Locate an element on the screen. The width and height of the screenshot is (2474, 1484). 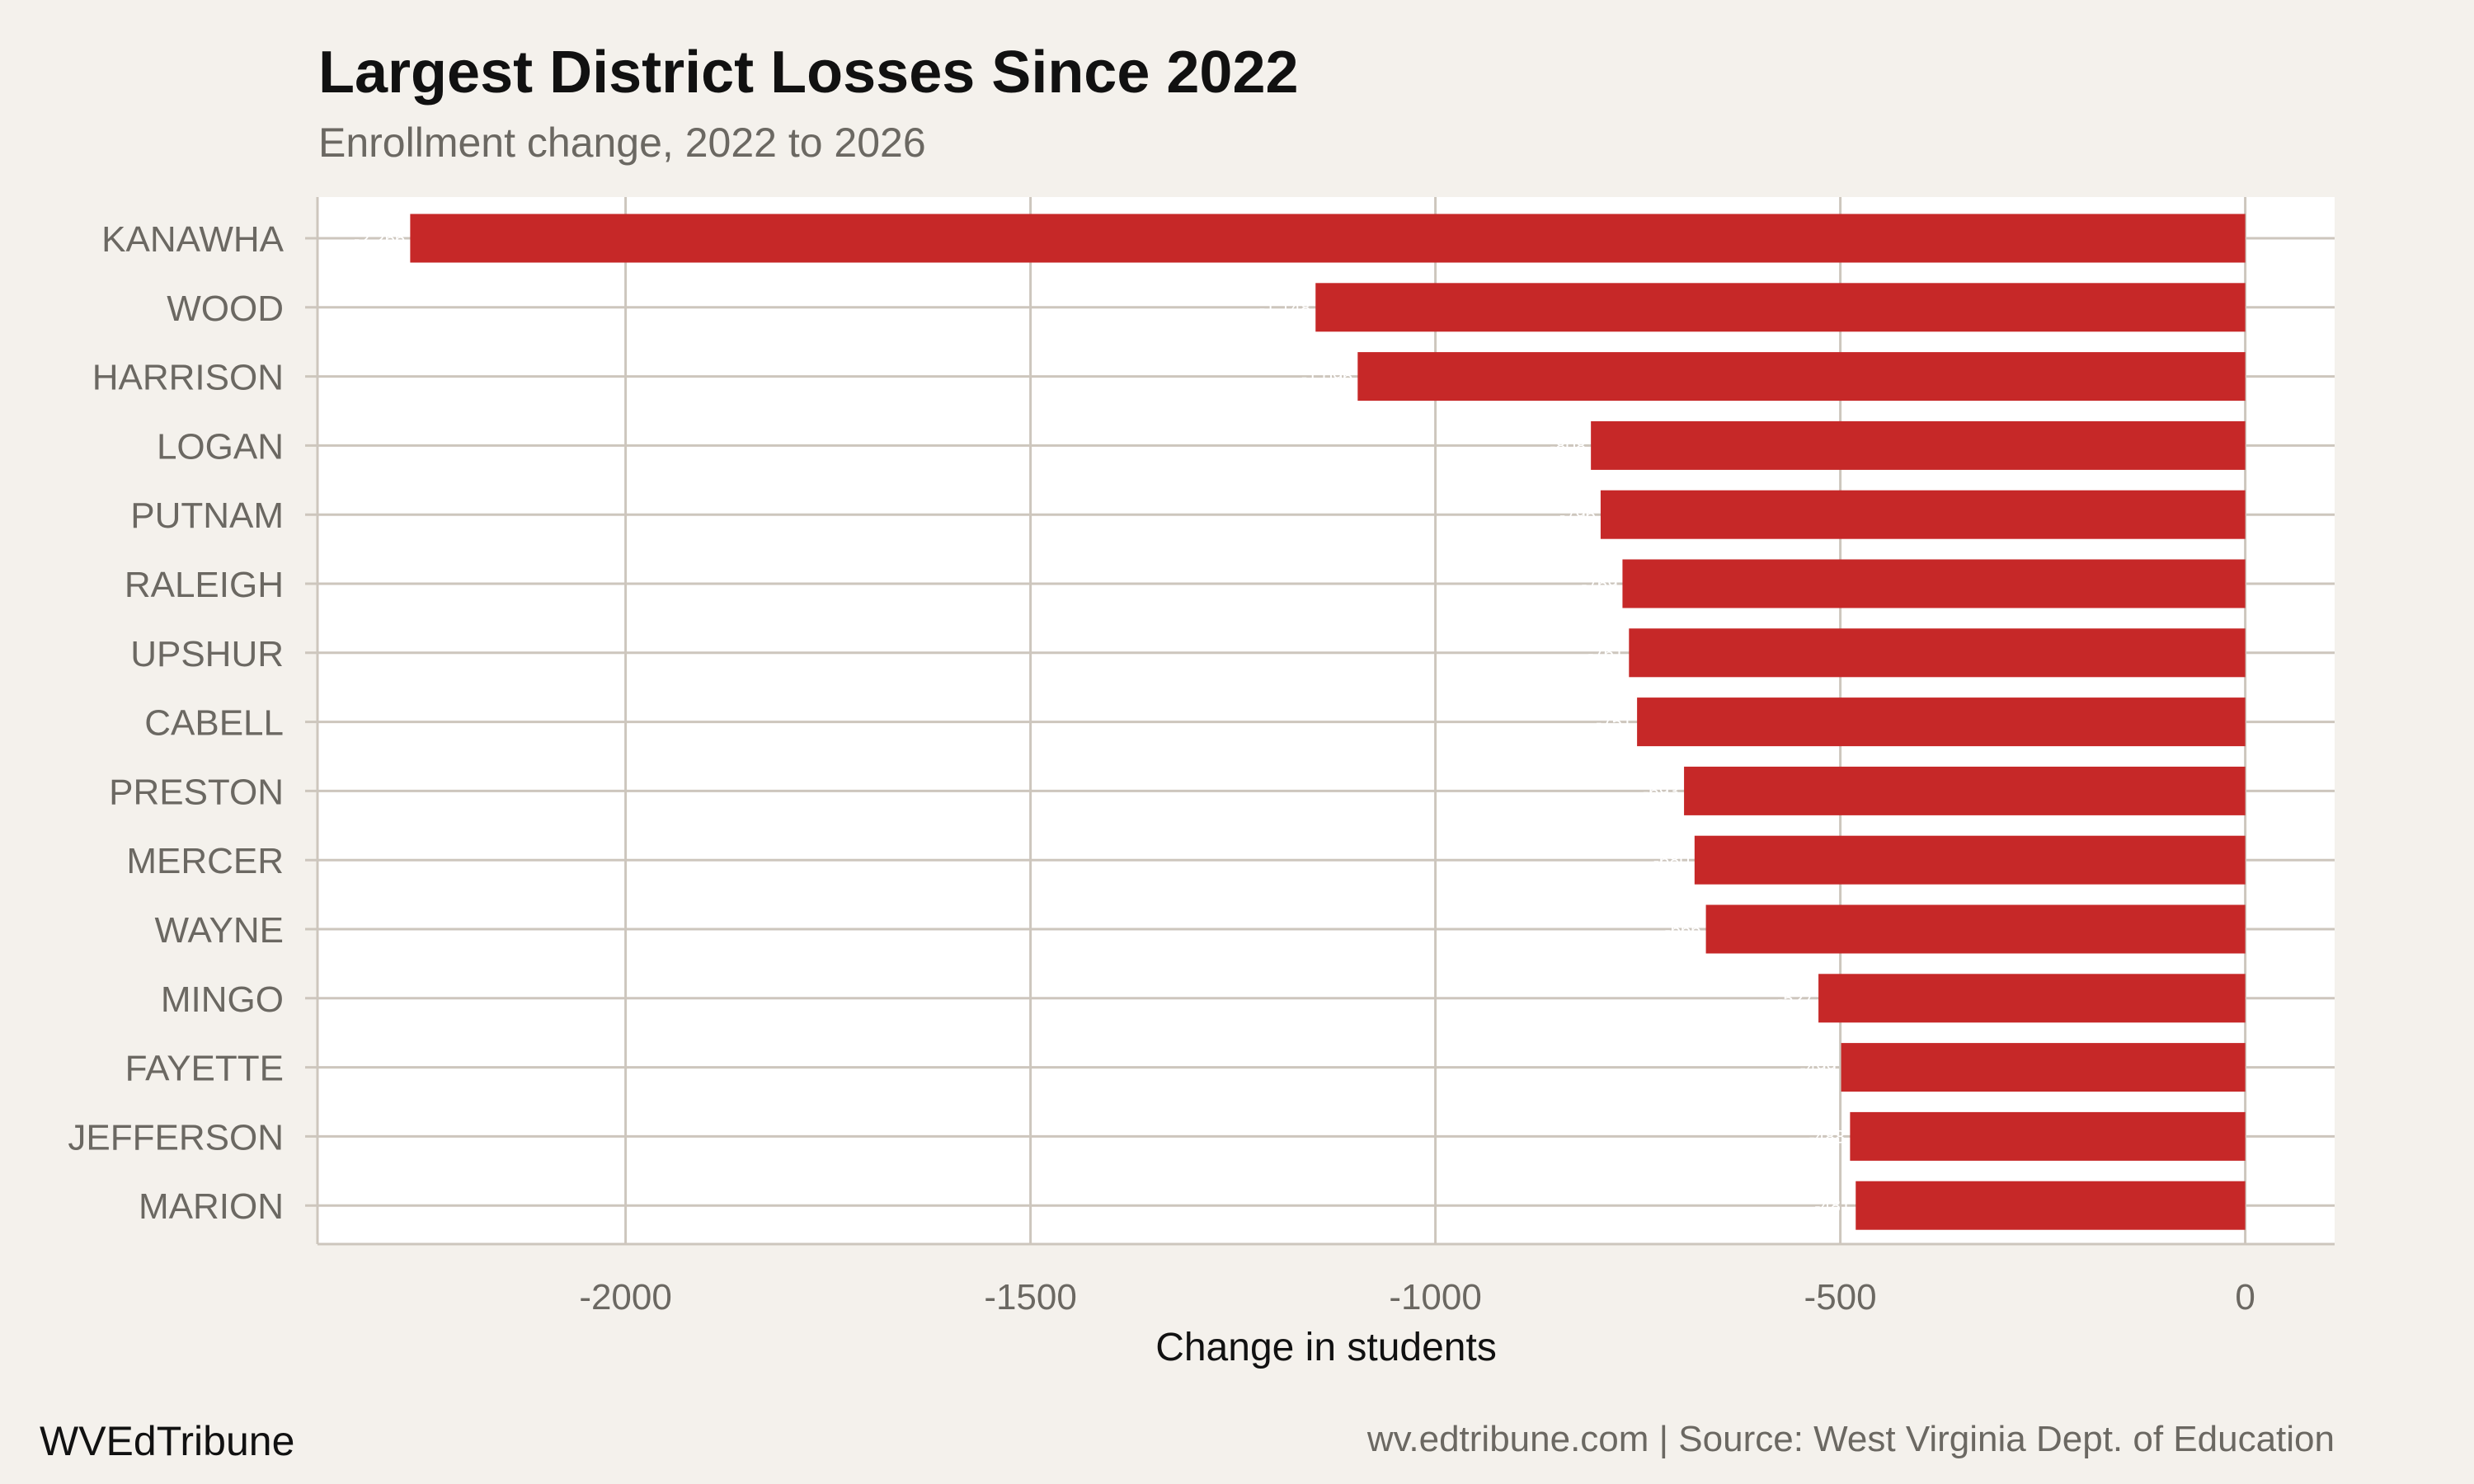
data-label: -808 is located at coordinates (1568, 445).